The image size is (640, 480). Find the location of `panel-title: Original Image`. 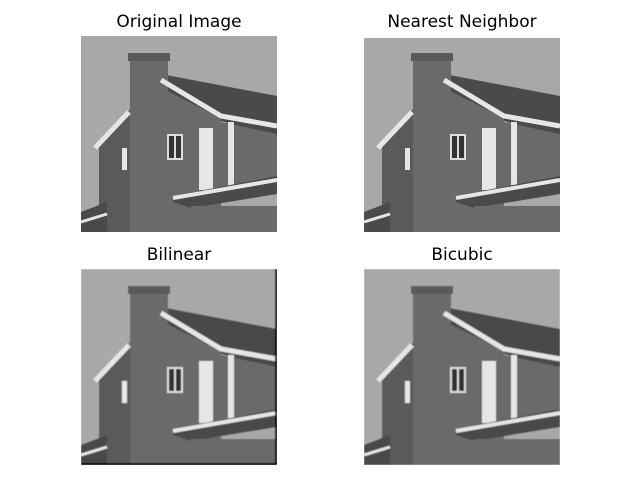

panel-title: Original Image is located at coordinates (179, 22).